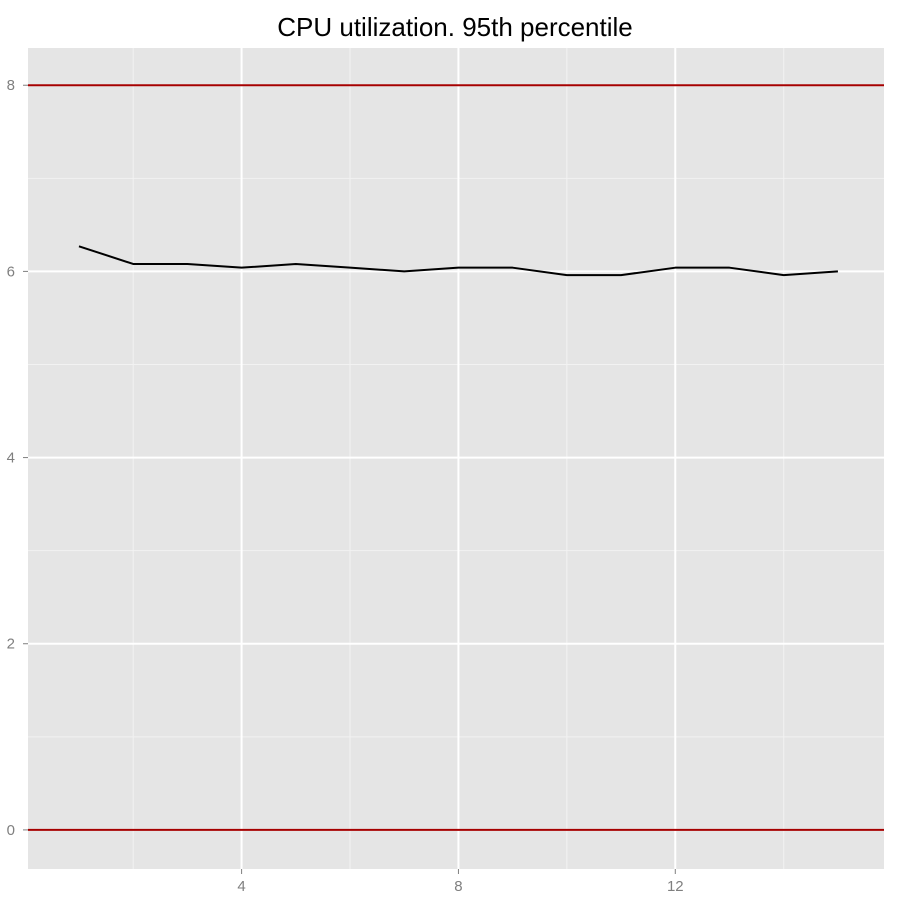 The image size is (899, 900). Describe the element at coordinates (675, 886) in the screenshot. I see `x-tick-label: 12` at that location.